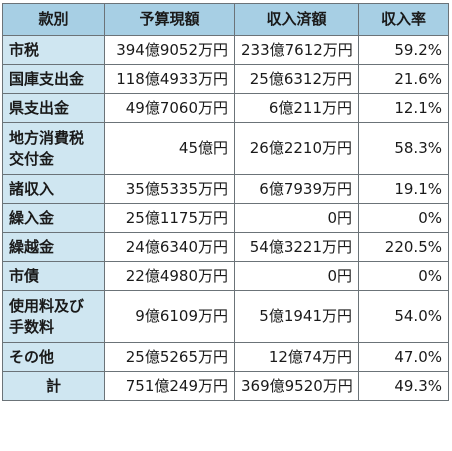 Image resolution: width=452 pixels, height=451 pixels. Describe the element at coordinates (53, 108) in the screenshot. I see `row-category: 県支出金` at that location.